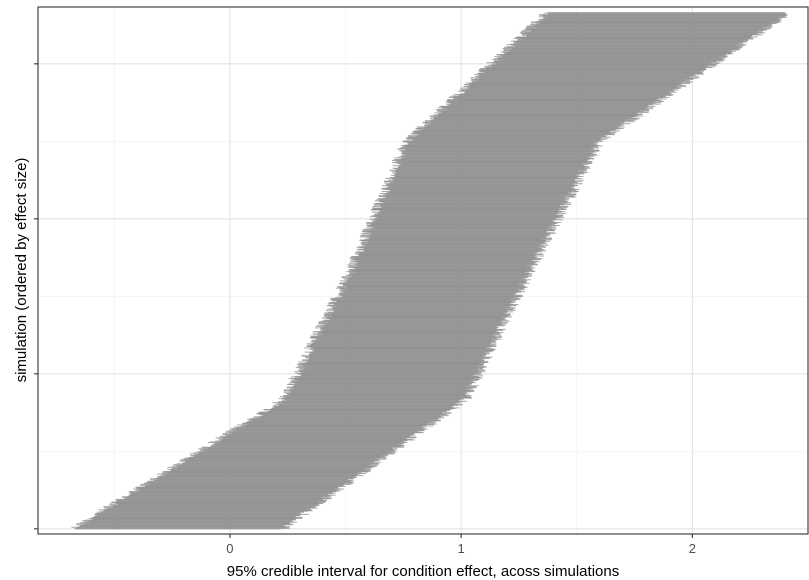 This screenshot has width=809, height=580. I want to click on x-tick-label: 1, so click(461, 548).